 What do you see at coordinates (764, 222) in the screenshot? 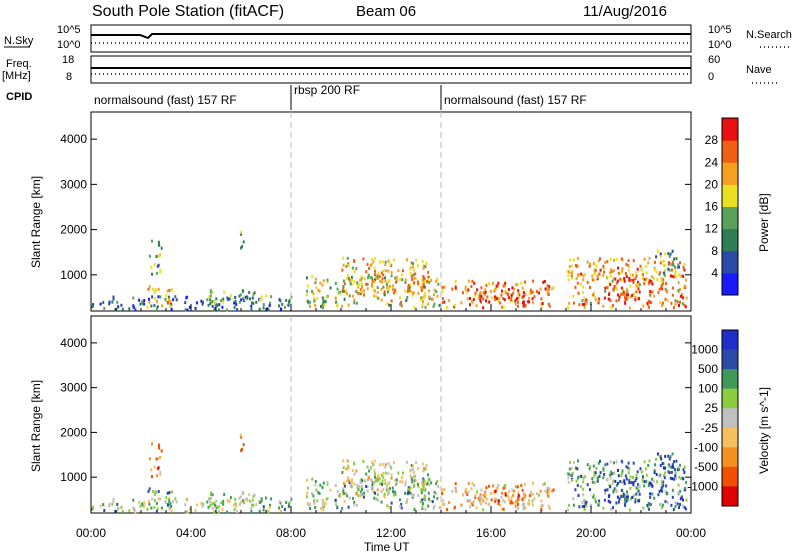
I see `power-colorbar-label: Power [dB]` at bounding box center [764, 222].